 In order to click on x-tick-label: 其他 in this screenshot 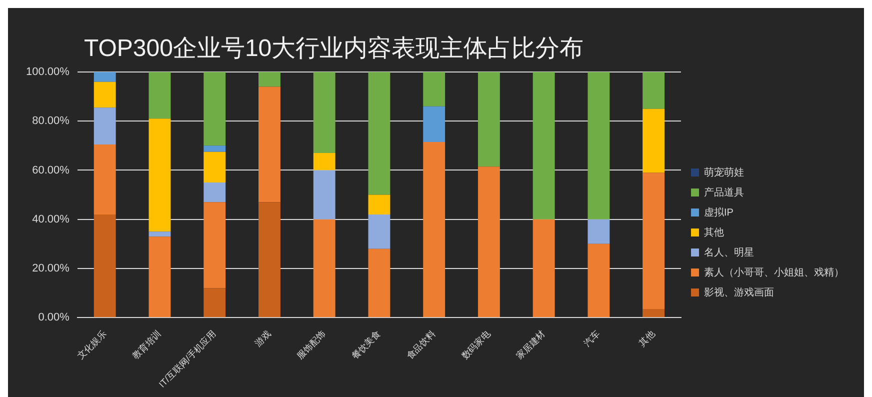, I will do `click(646, 338)`.